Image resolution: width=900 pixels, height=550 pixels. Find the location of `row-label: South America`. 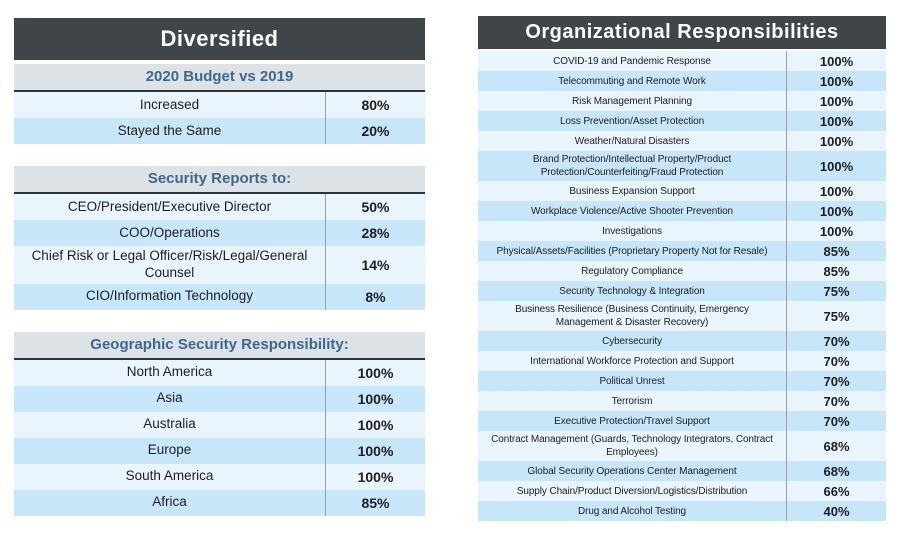

row-label: South America is located at coordinates (170, 476).